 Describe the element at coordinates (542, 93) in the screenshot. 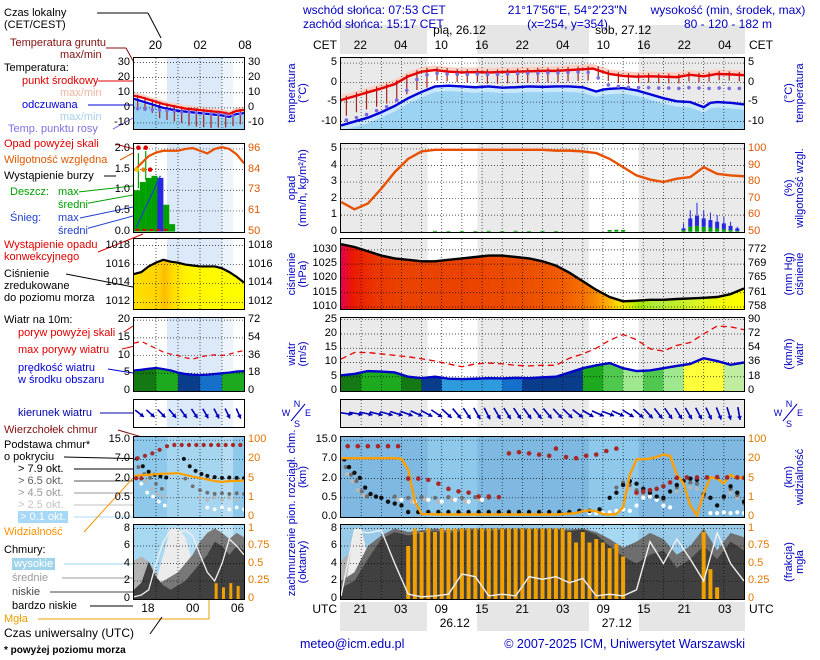

I see `panel-temperature-main` at that location.